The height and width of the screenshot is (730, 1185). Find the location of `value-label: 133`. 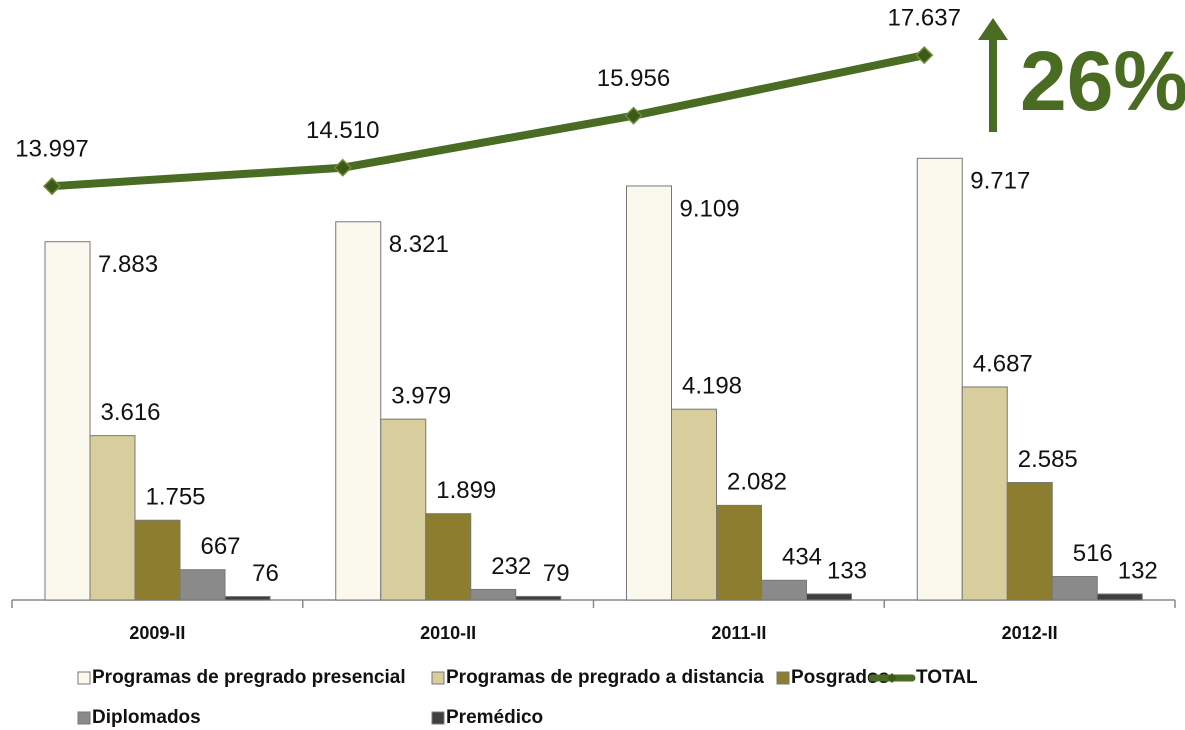

value-label: 133 is located at coordinates (847, 570).